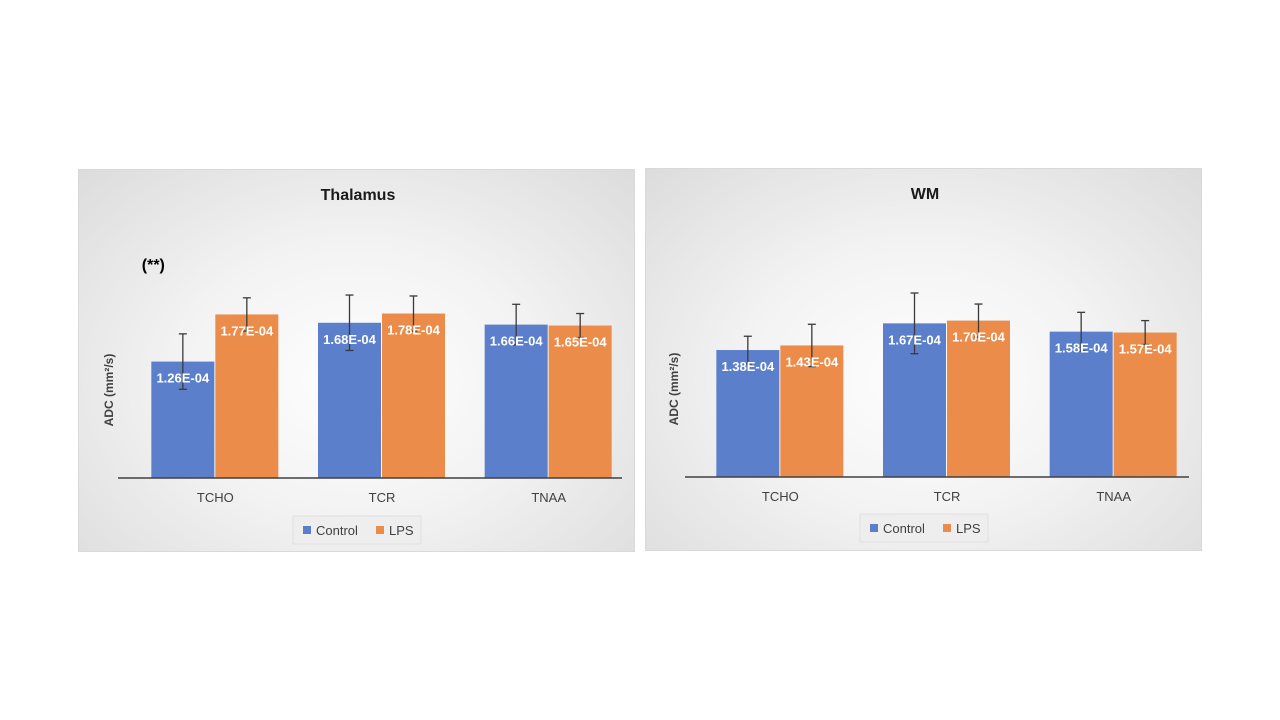 This screenshot has height=720, width=1280. What do you see at coordinates (1146, 349) in the screenshot?
I see `data-label-lps-tnaa: 1.57E-04` at bounding box center [1146, 349].